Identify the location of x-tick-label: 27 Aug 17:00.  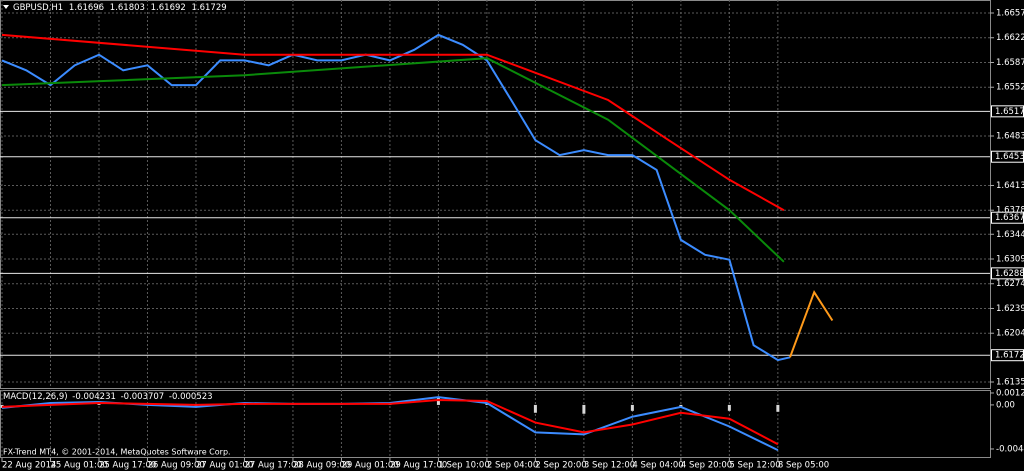
(272, 466).